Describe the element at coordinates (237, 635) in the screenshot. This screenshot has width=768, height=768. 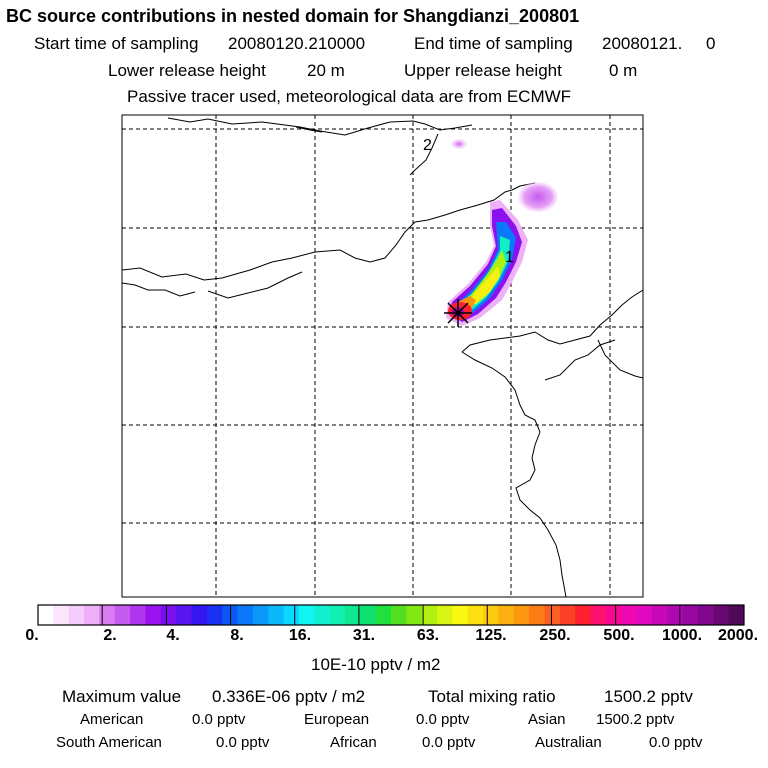
I see `colorbar-label: 8.` at that location.